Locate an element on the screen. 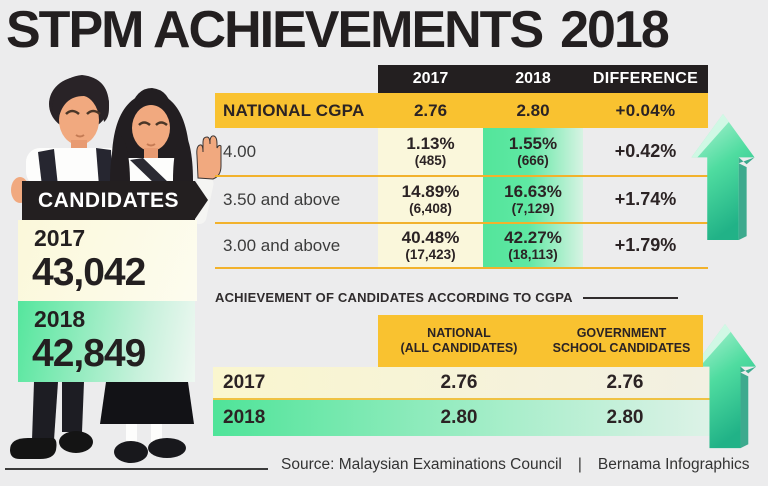 The image size is (768, 486). column-header-national: NATIONAL (ALL CANDIDATES) is located at coordinates (459, 341).